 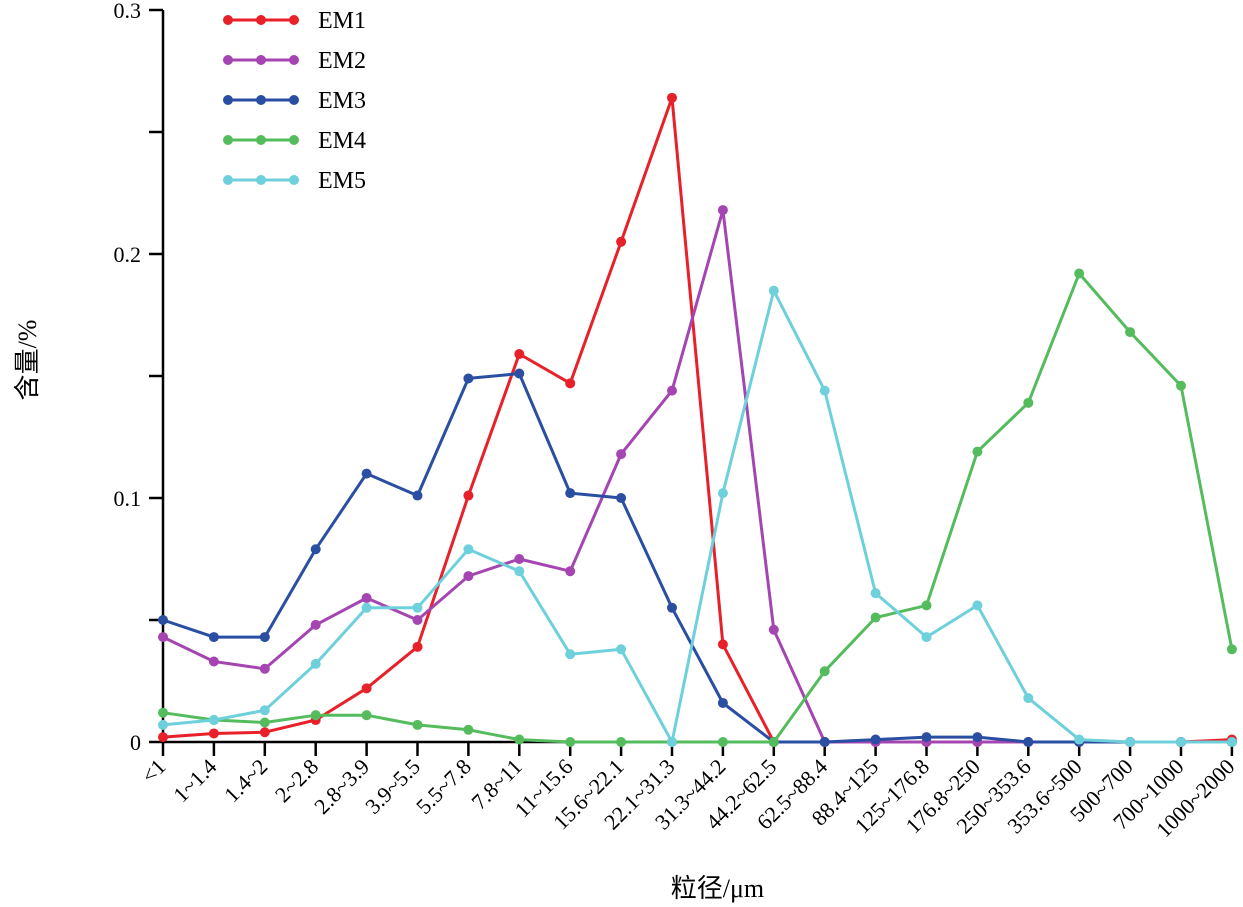 I want to click on legend-label: EM1, so click(x=342, y=21).